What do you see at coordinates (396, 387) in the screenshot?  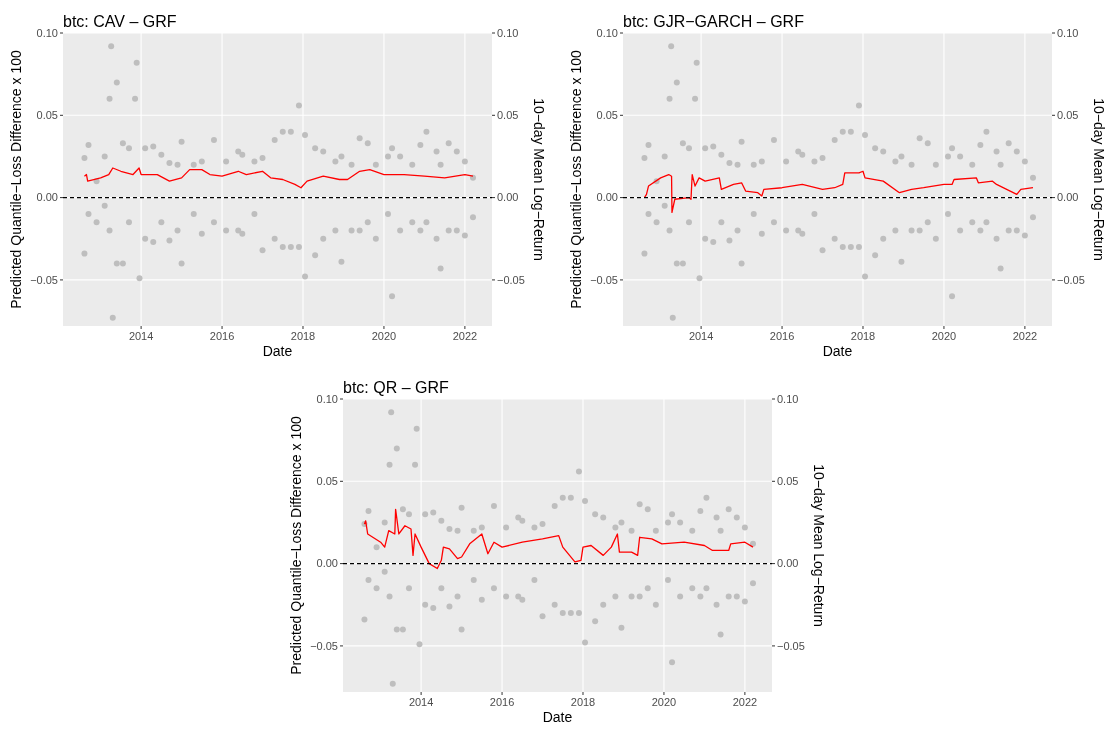 I see `chart-title: btc: QR – GRF` at bounding box center [396, 387].